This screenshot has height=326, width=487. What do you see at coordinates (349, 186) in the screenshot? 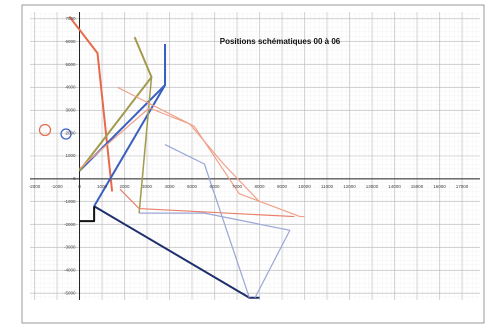
I see `x-tick-label: 12000` at bounding box center [349, 186].